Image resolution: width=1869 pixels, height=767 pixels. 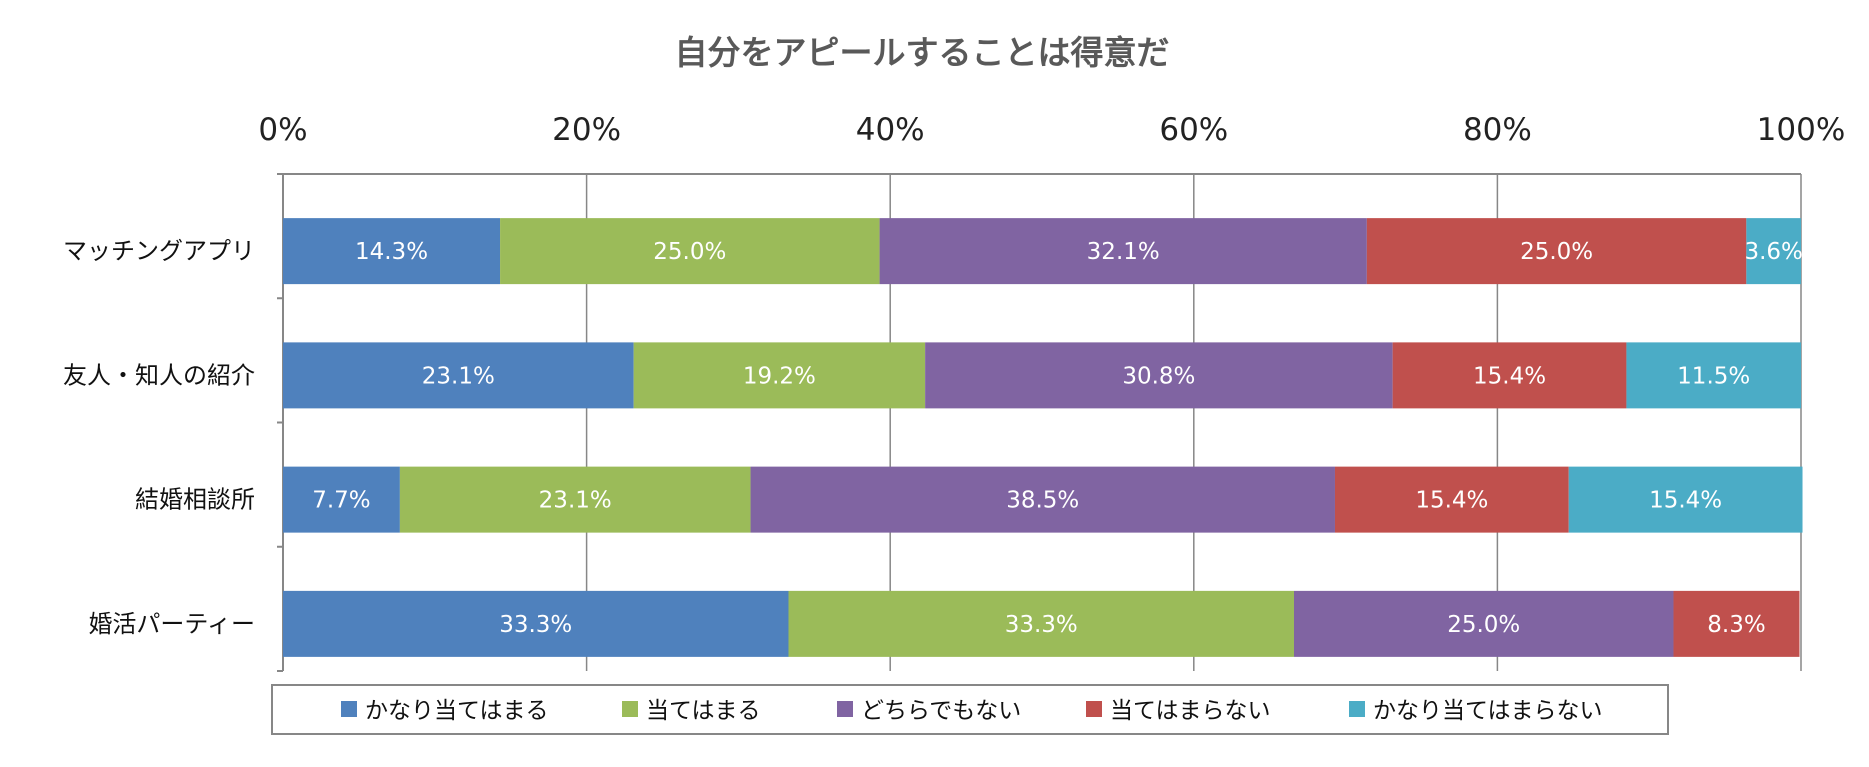 What do you see at coordinates (195, 500) in the screenshot?
I see `category-label: 結婚相談所` at bounding box center [195, 500].